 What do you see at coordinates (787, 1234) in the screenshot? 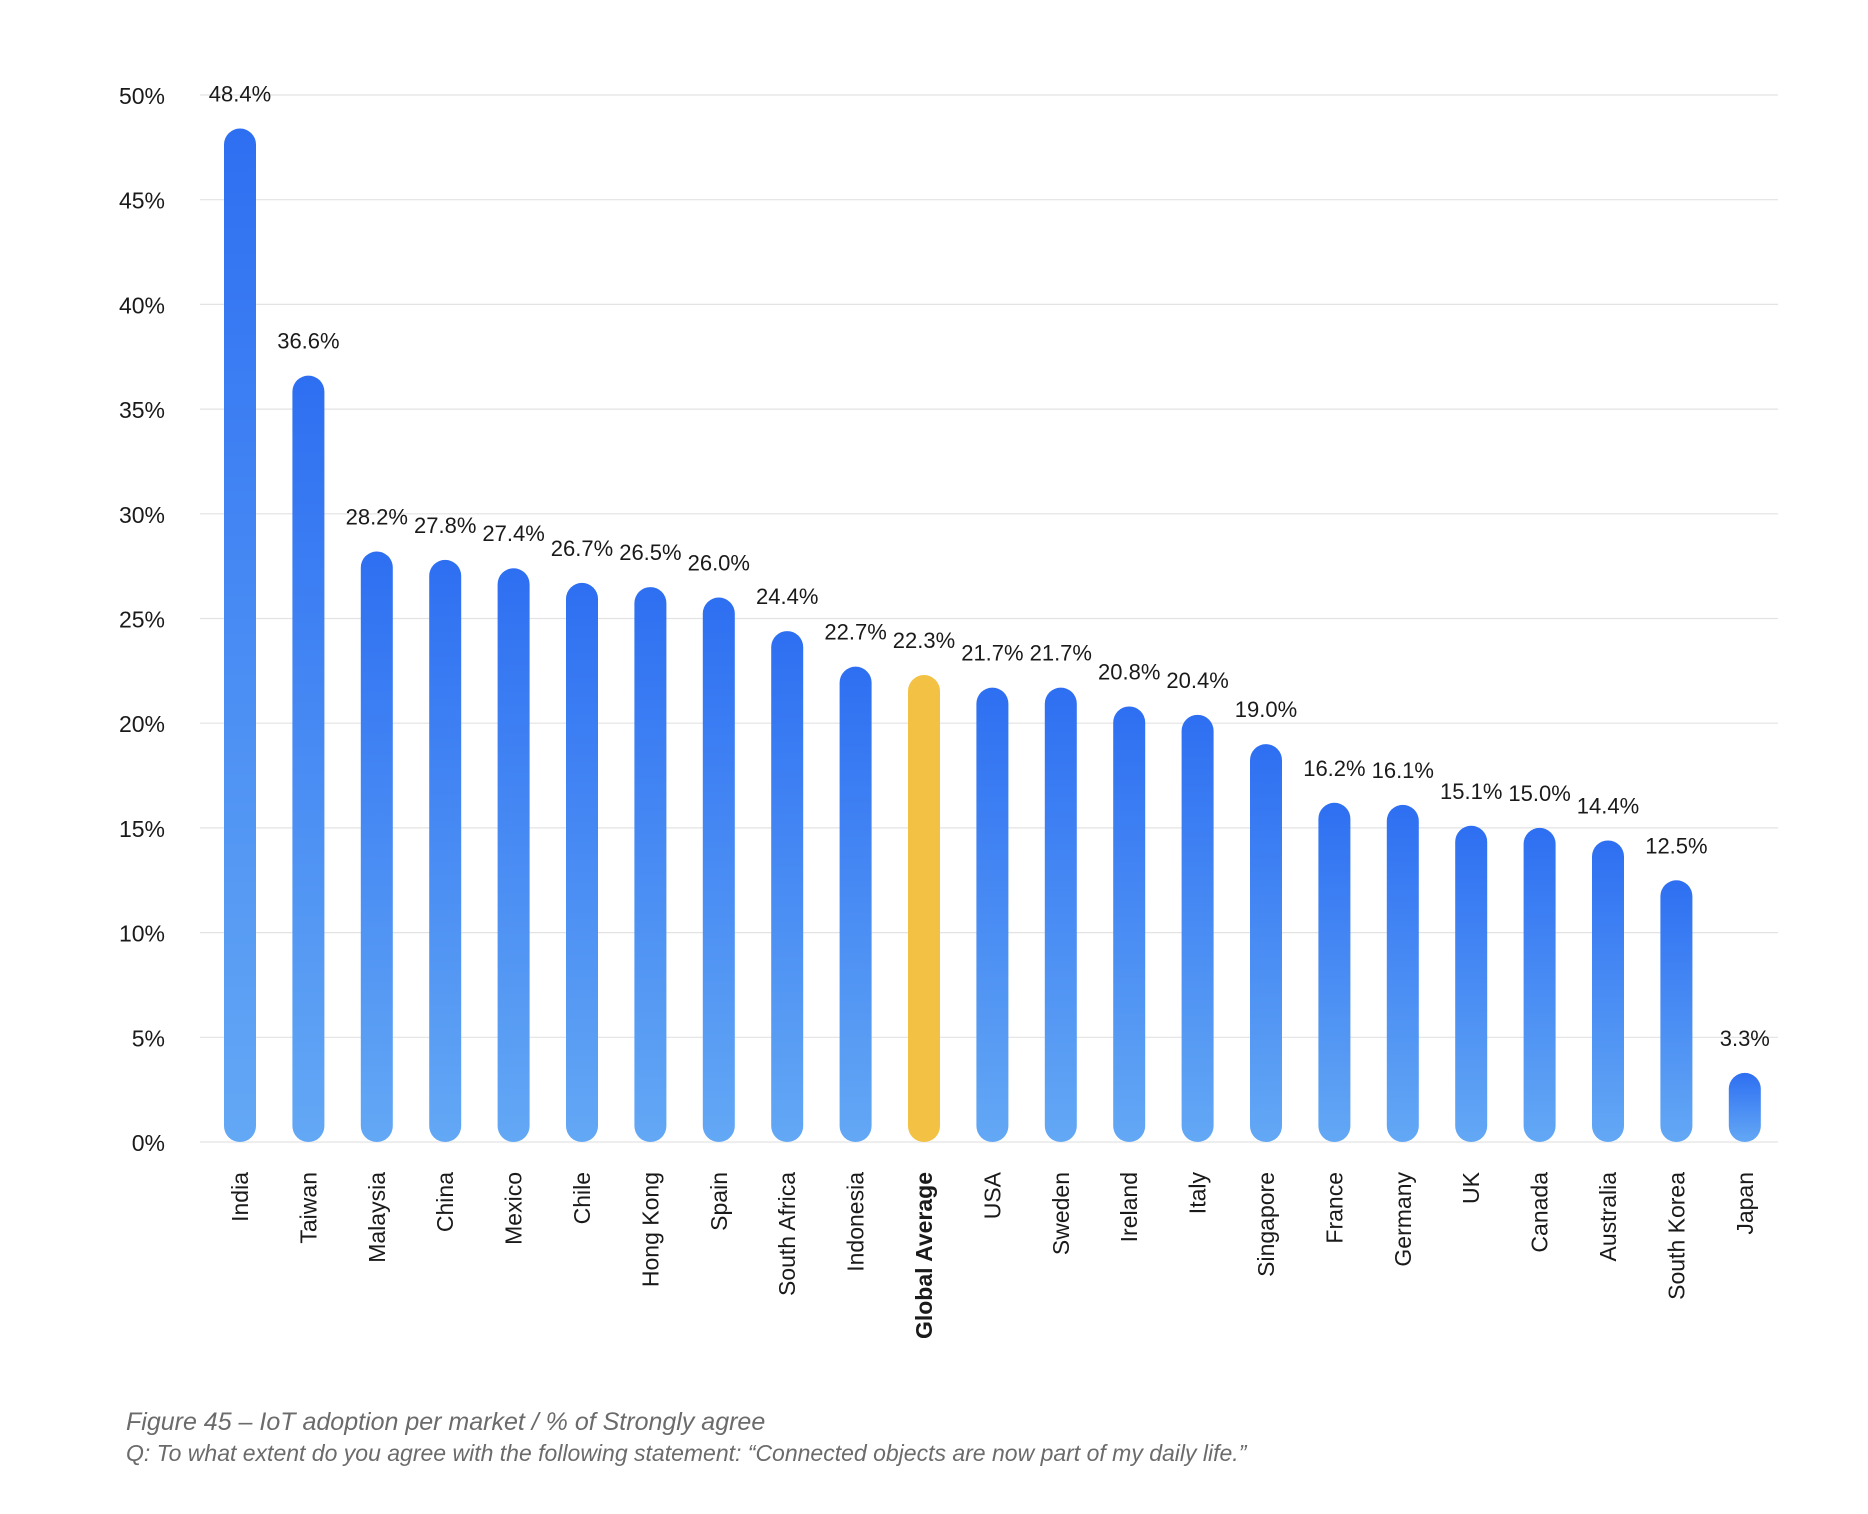
I see `x-tick-label: South Africa` at bounding box center [787, 1234].